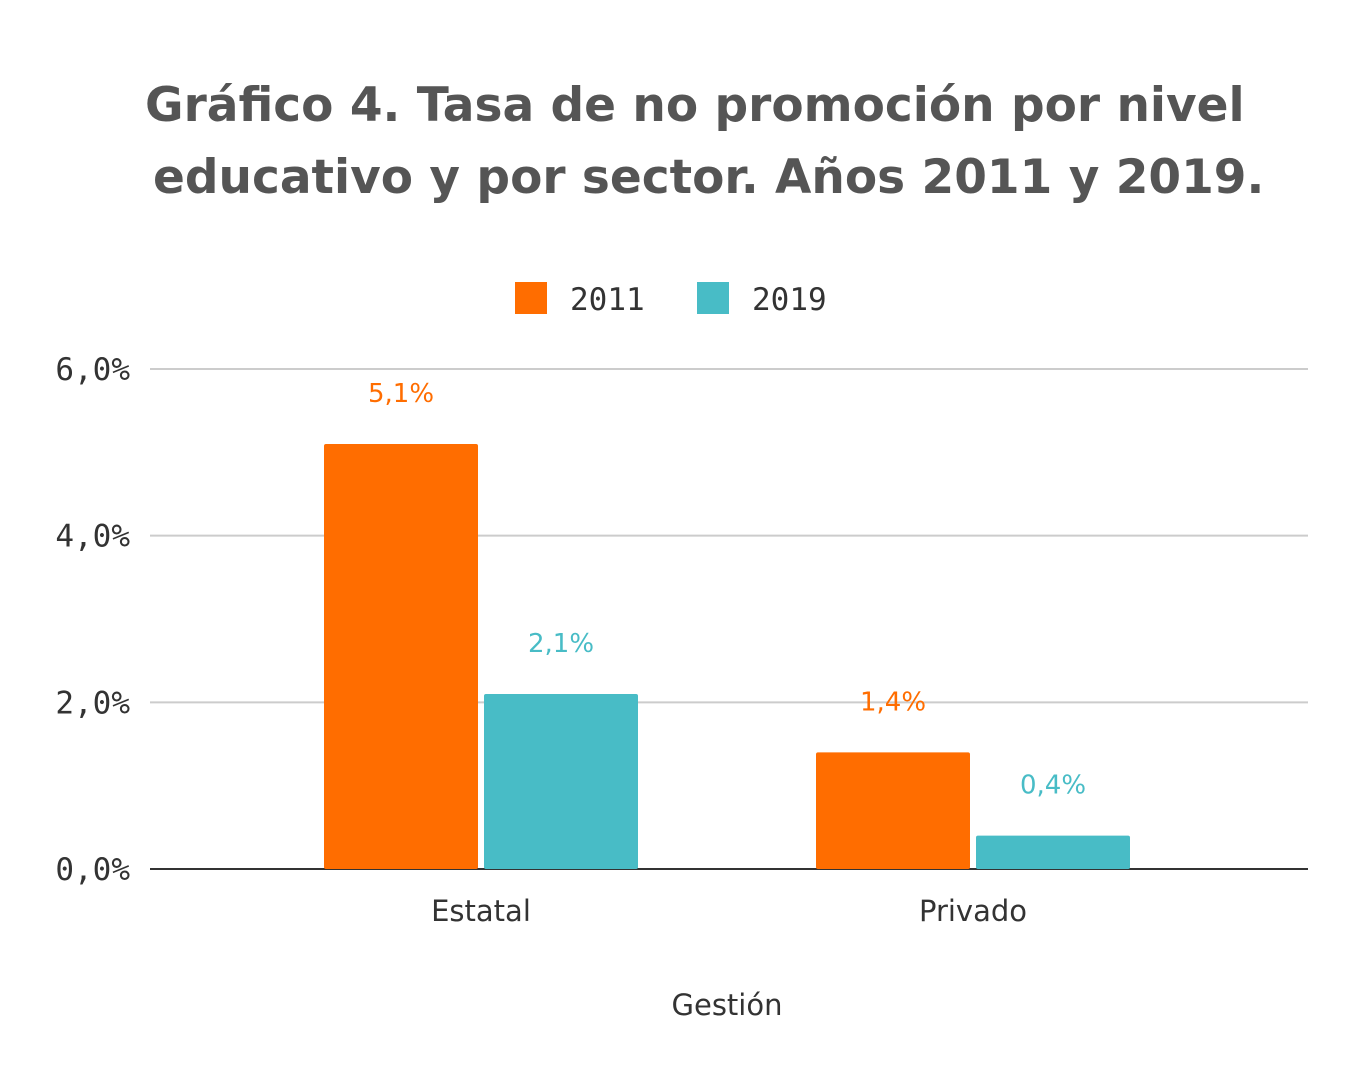 This screenshot has height=1080, width=1350. I want to click on y-tick-label: 6,0%, so click(92, 370).